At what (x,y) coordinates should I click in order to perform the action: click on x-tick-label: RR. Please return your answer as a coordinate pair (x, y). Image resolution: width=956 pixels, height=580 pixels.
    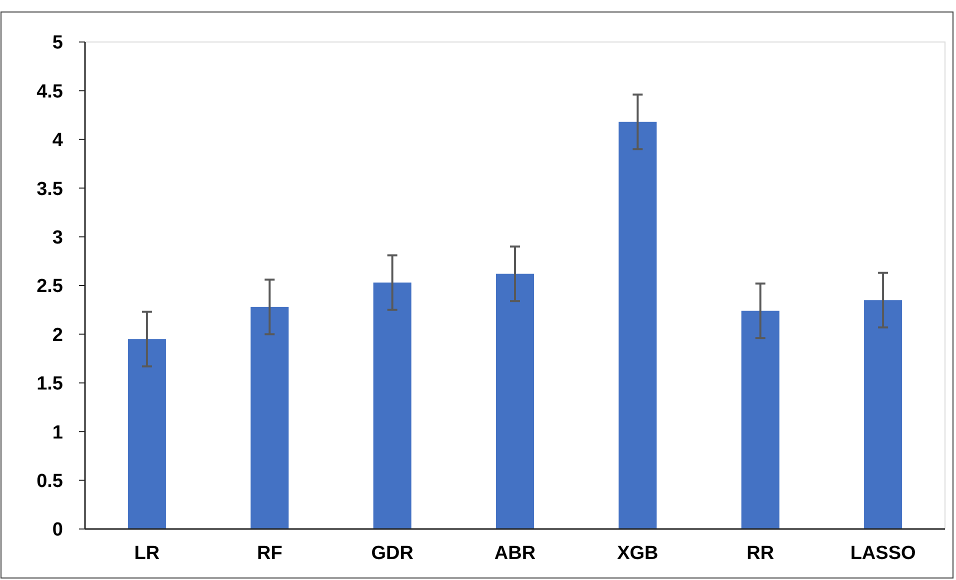
    Looking at the image, I should click on (760, 553).